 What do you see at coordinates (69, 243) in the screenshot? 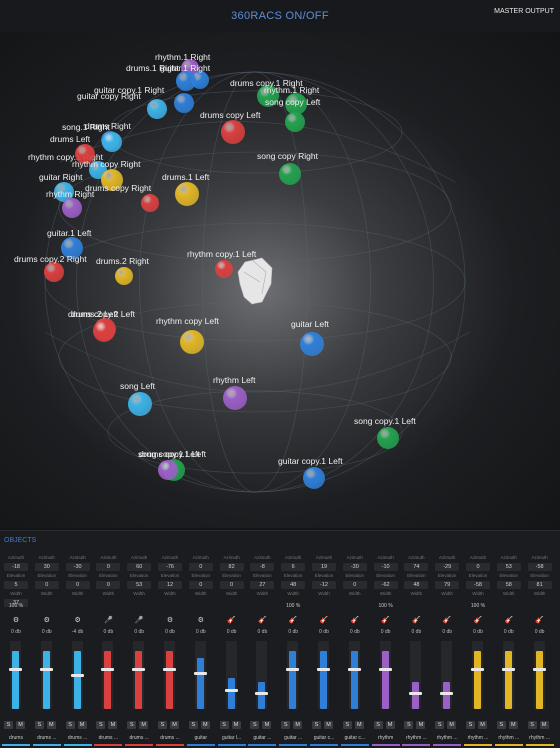
I see `scene-object: guitar.1 Left` at bounding box center [69, 243].